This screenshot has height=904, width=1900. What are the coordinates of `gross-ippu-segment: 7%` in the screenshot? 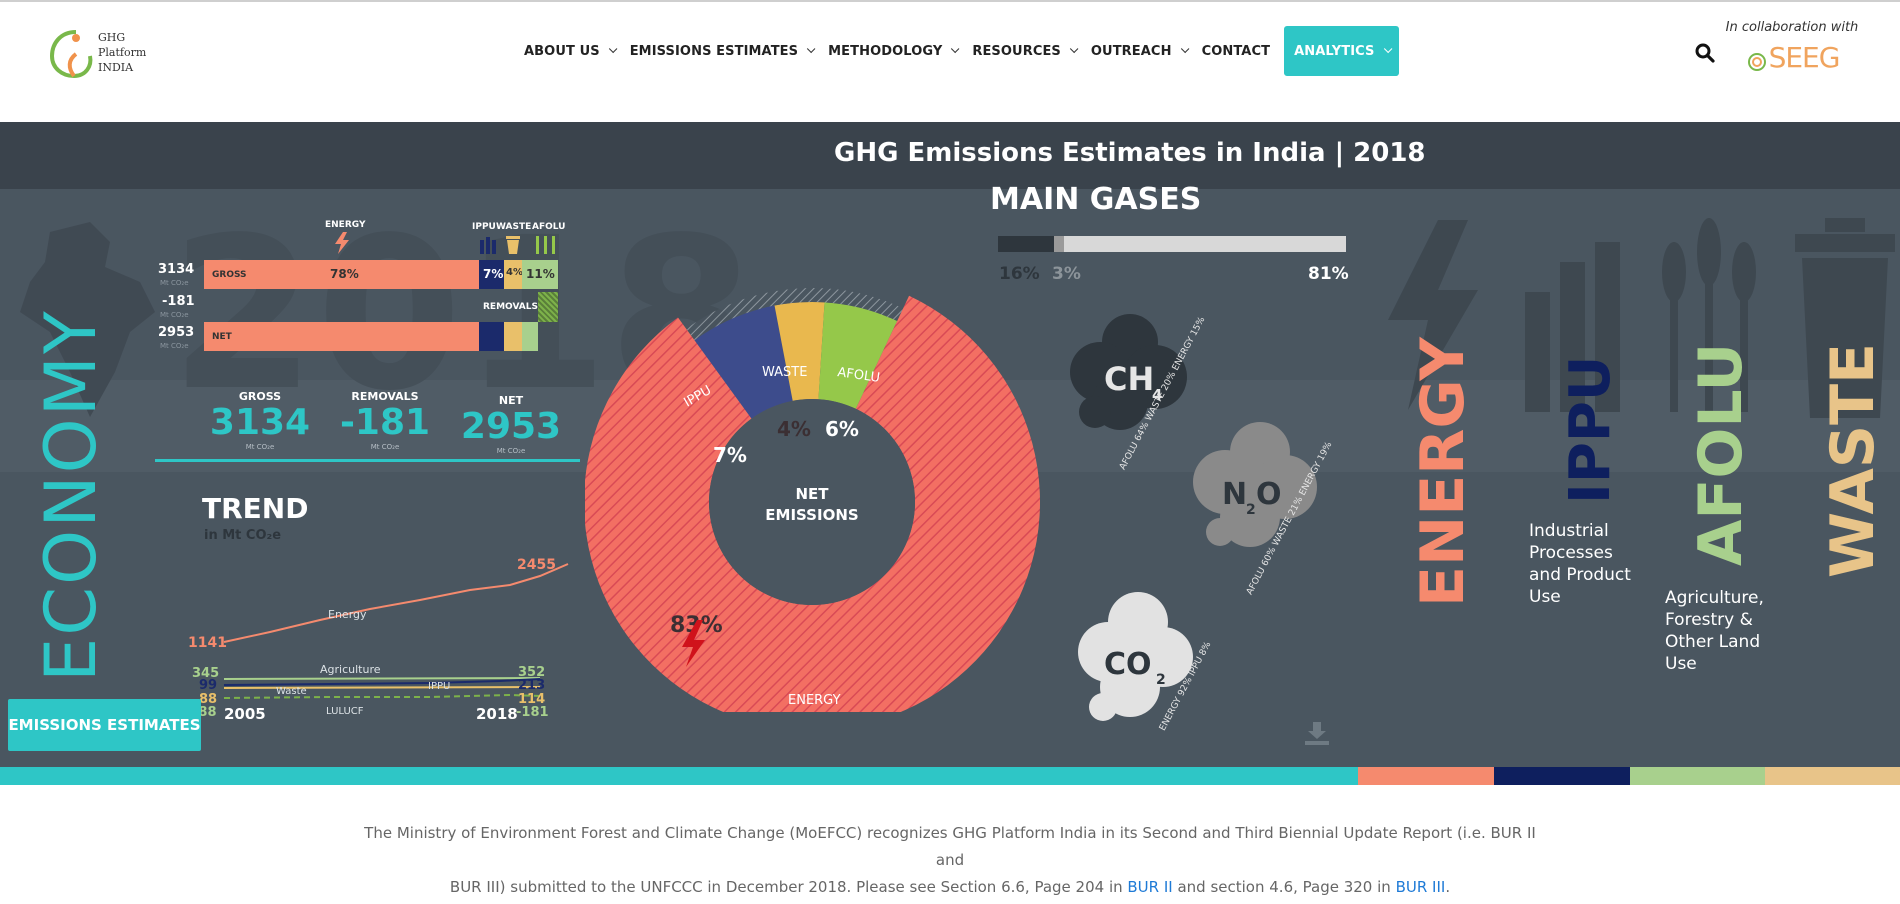 It's located at (491, 274).